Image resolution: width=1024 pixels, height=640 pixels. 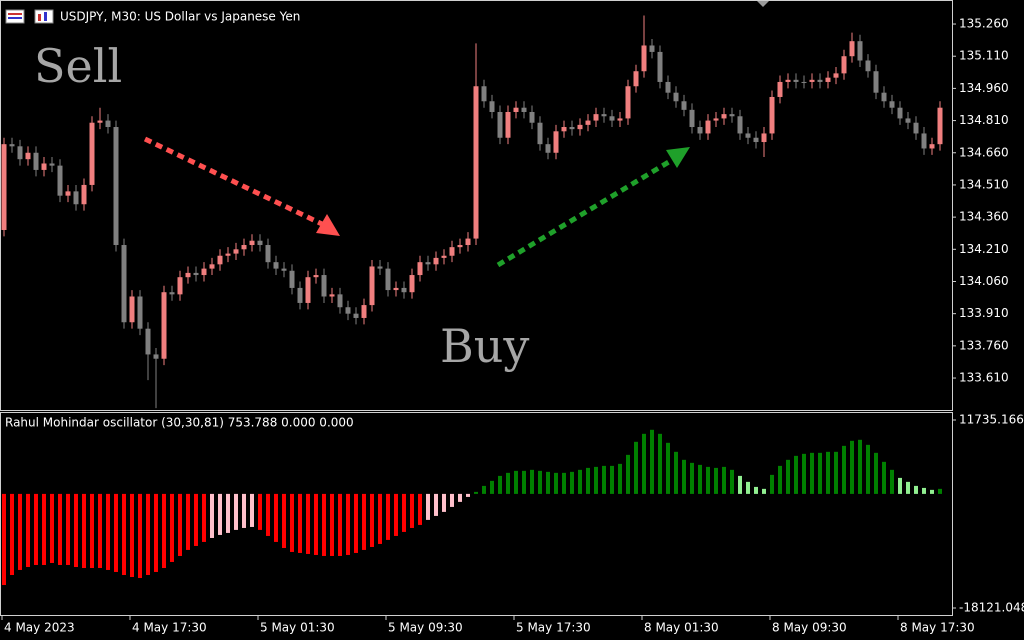 What do you see at coordinates (678, 157) in the screenshot?
I see `buy-arrow-head` at bounding box center [678, 157].